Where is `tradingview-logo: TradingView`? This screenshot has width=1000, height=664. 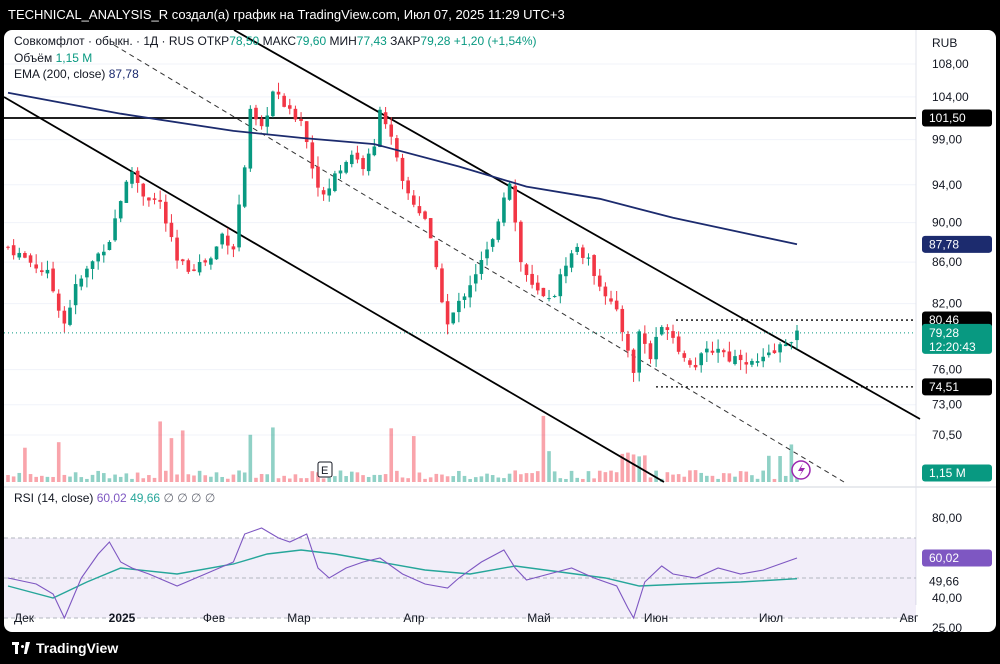 tradingview-logo: TradingView is located at coordinates (65, 648).